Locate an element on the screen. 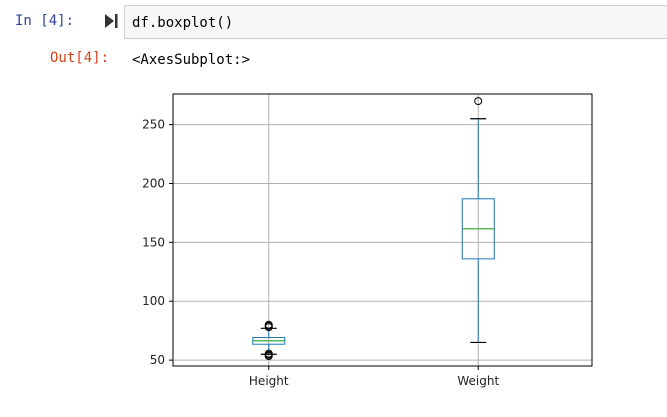 This screenshot has height=417, width=667. y-tick-label: 50 is located at coordinates (157, 360).